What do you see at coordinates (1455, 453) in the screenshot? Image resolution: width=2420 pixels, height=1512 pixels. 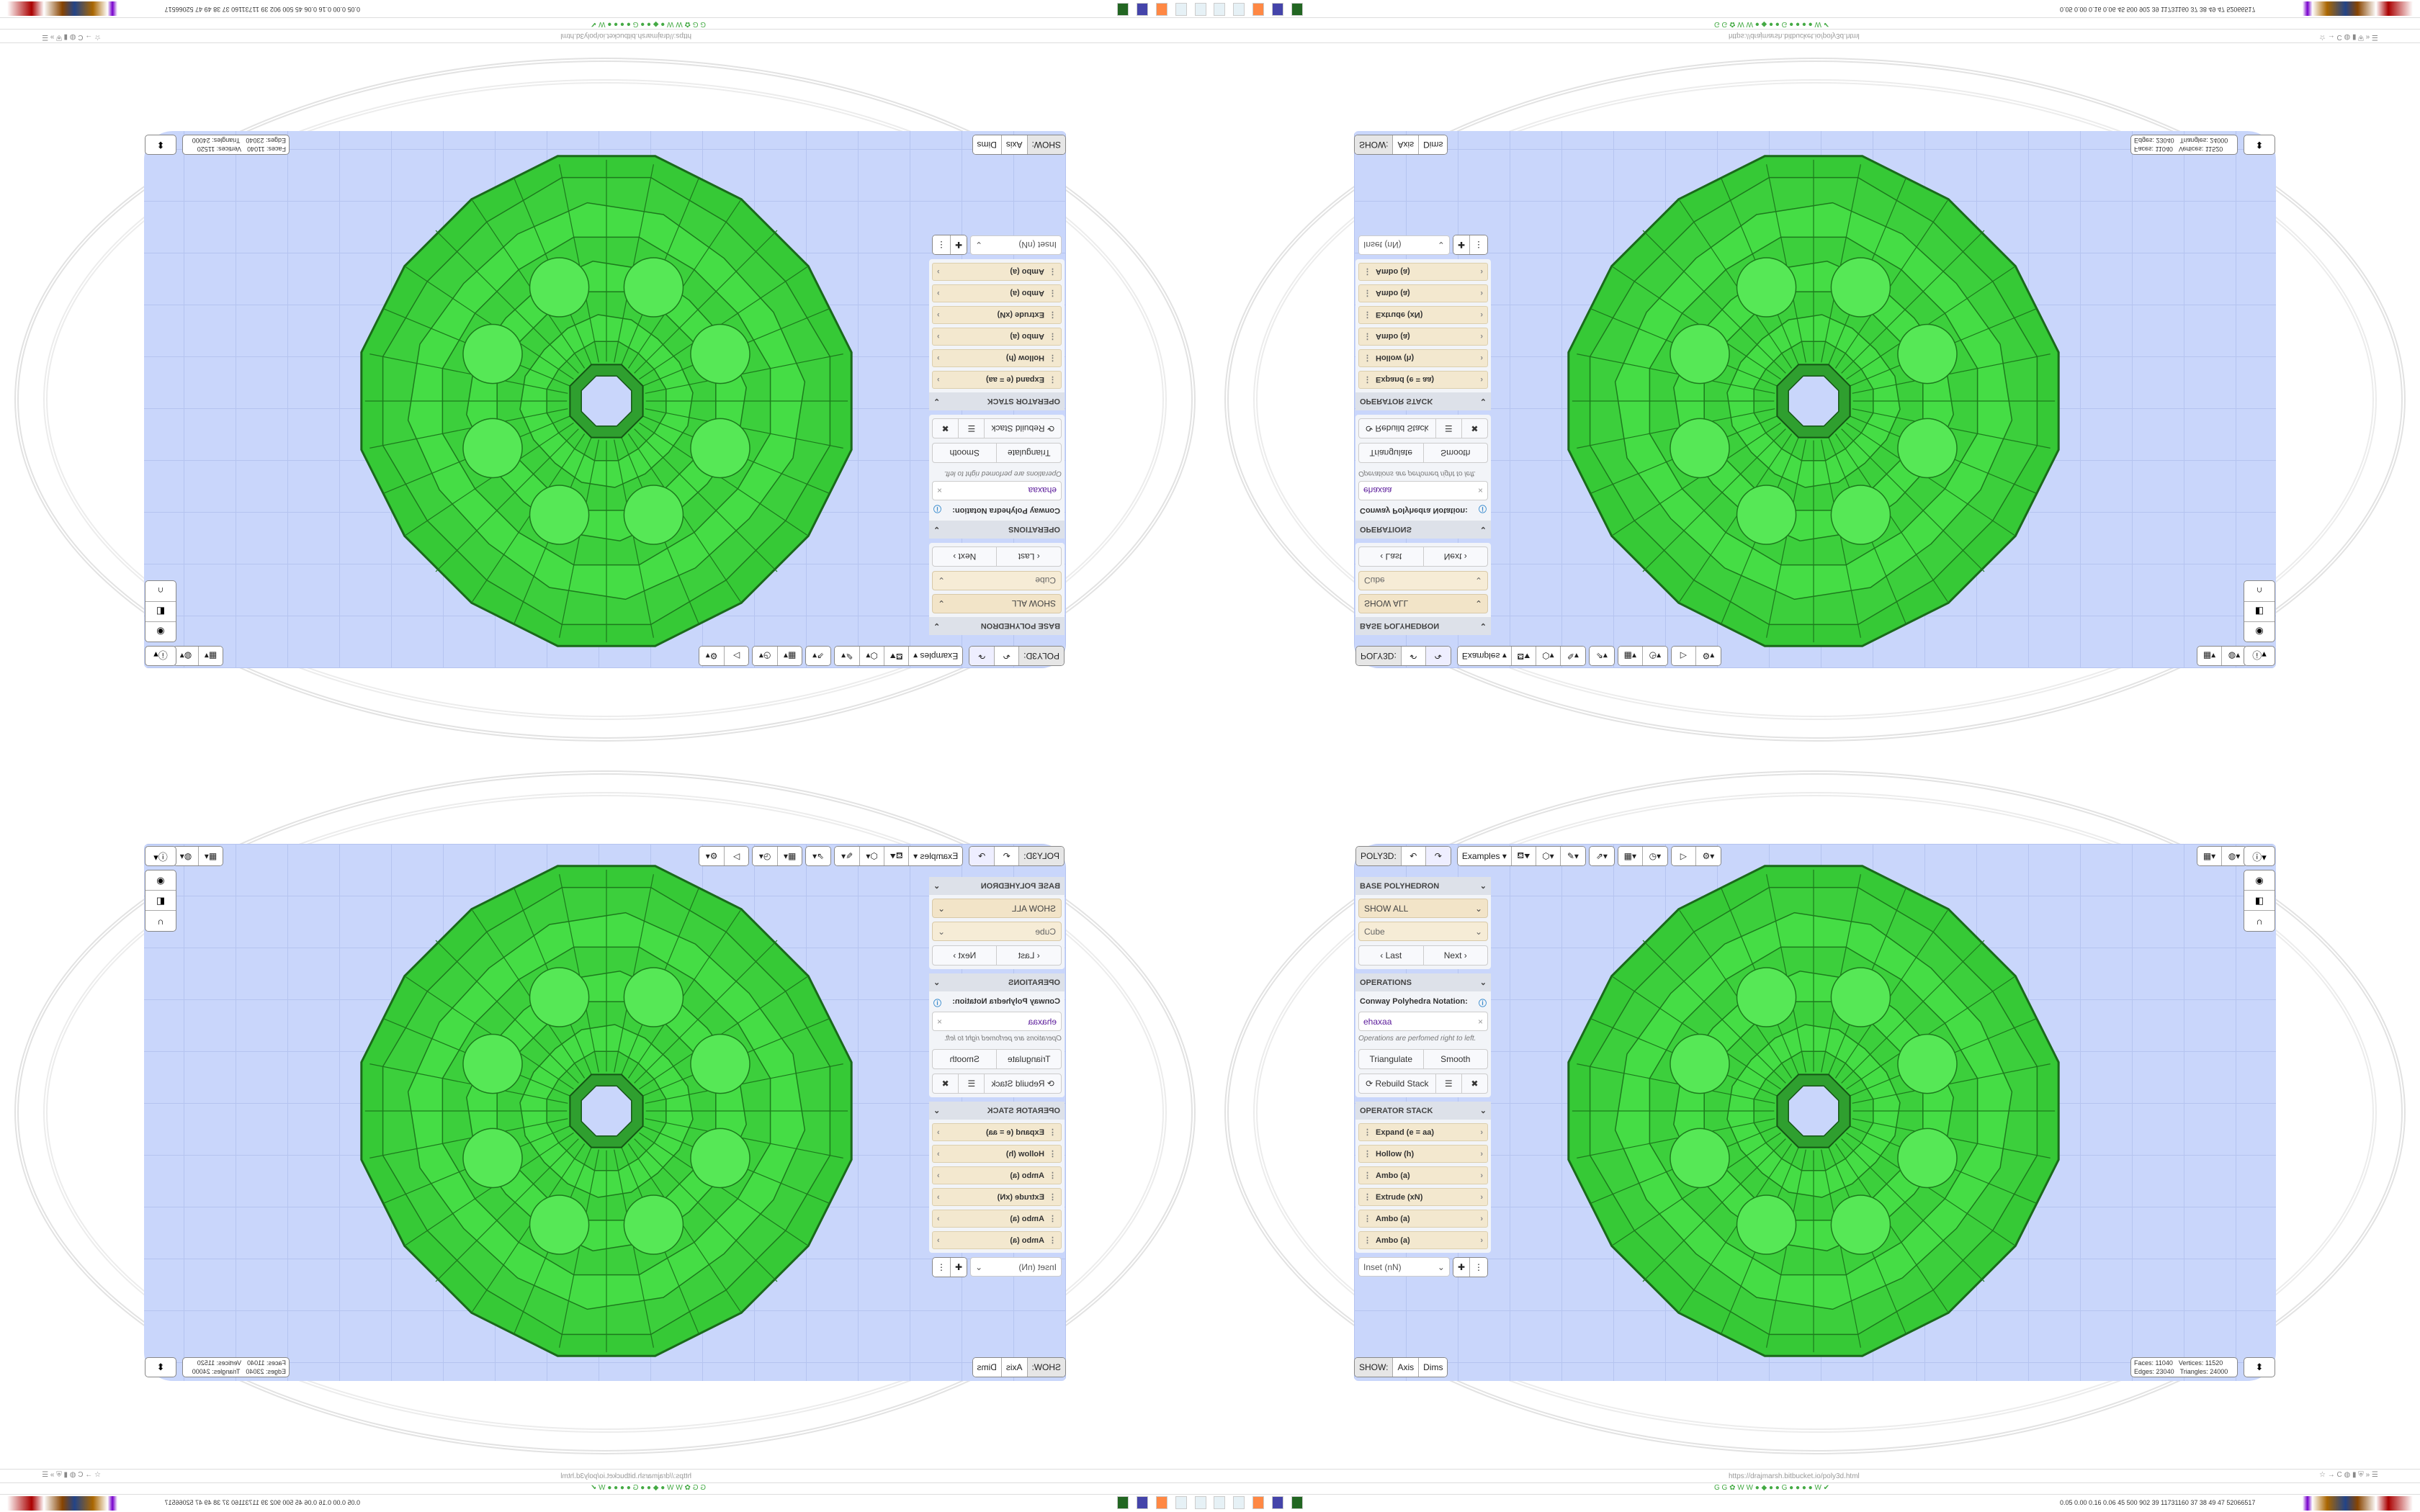 I see `smooth-button: Smooth` at bounding box center [1455, 453].